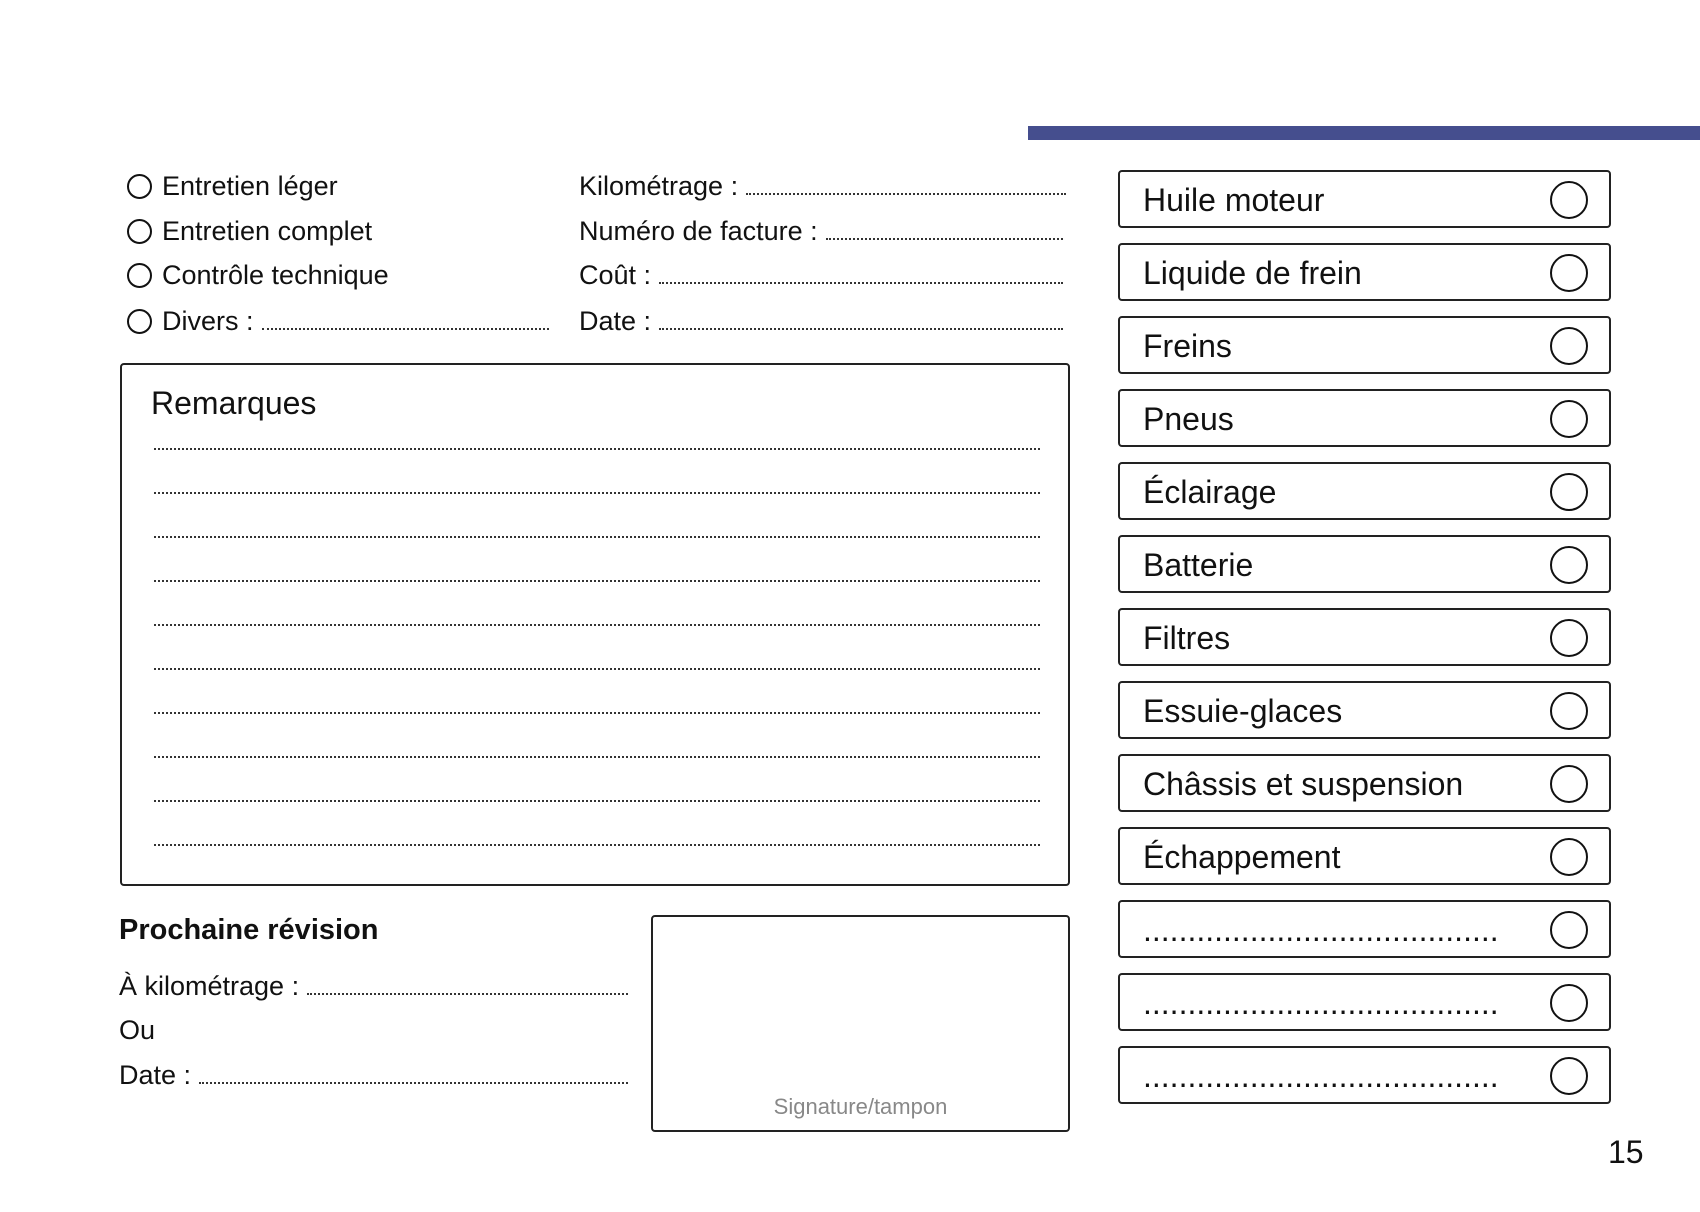  I want to click on checklist-item: Filtres, so click(1364, 637).